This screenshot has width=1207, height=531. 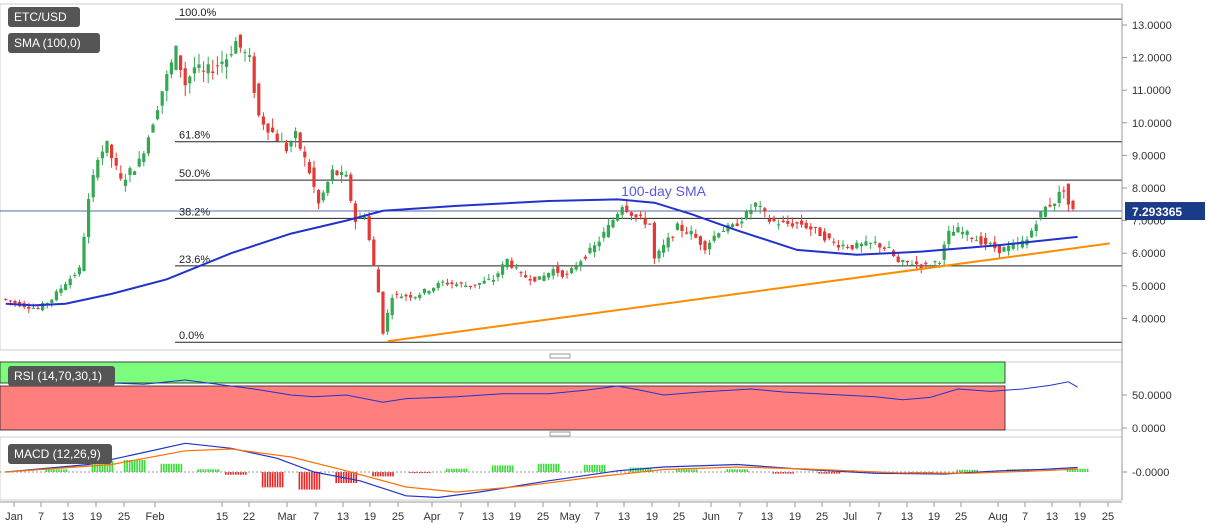 I want to click on sma-annotation: 100-day SMA, so click(x=663, y=191).